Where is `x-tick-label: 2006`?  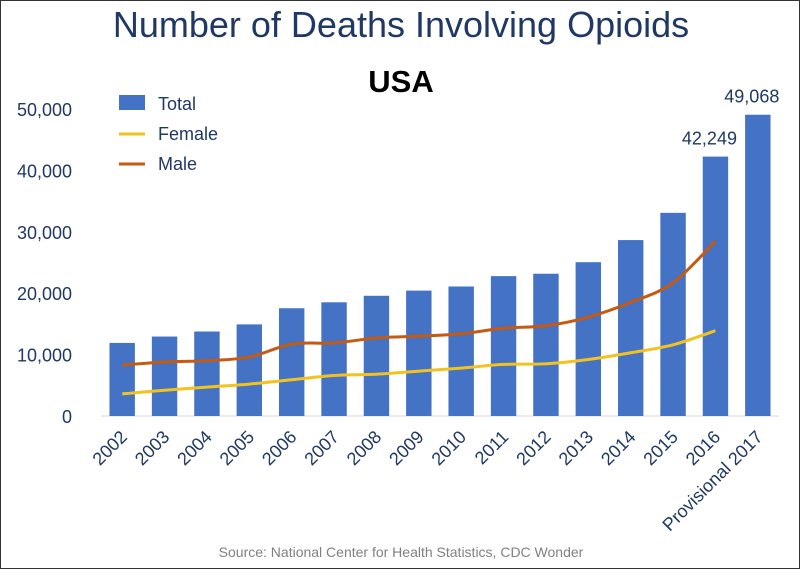 x-tick-label: 2006 is located at coordinates (279, 448).